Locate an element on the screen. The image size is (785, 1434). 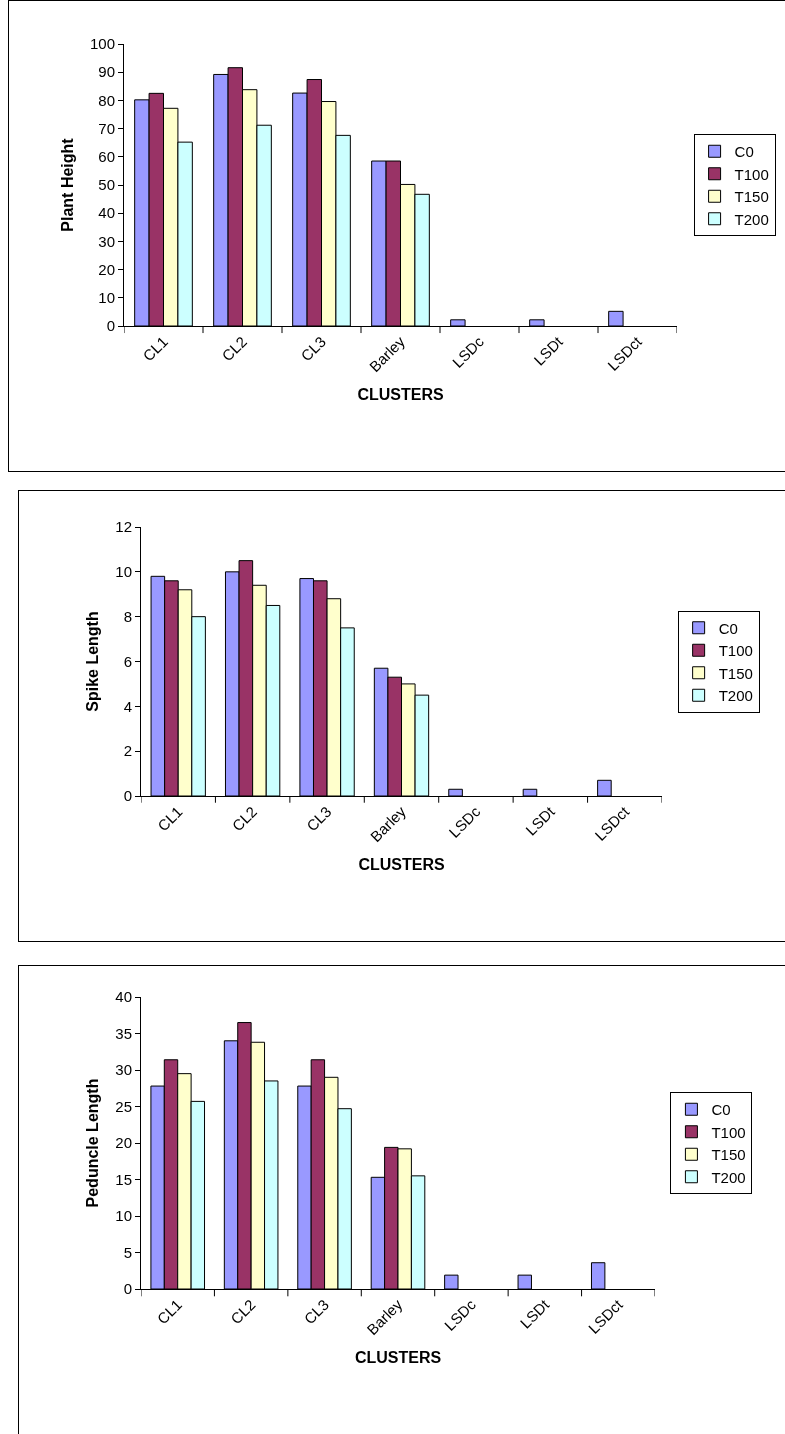
y-tick-label: 5 is located at coordinates (127, 1252).